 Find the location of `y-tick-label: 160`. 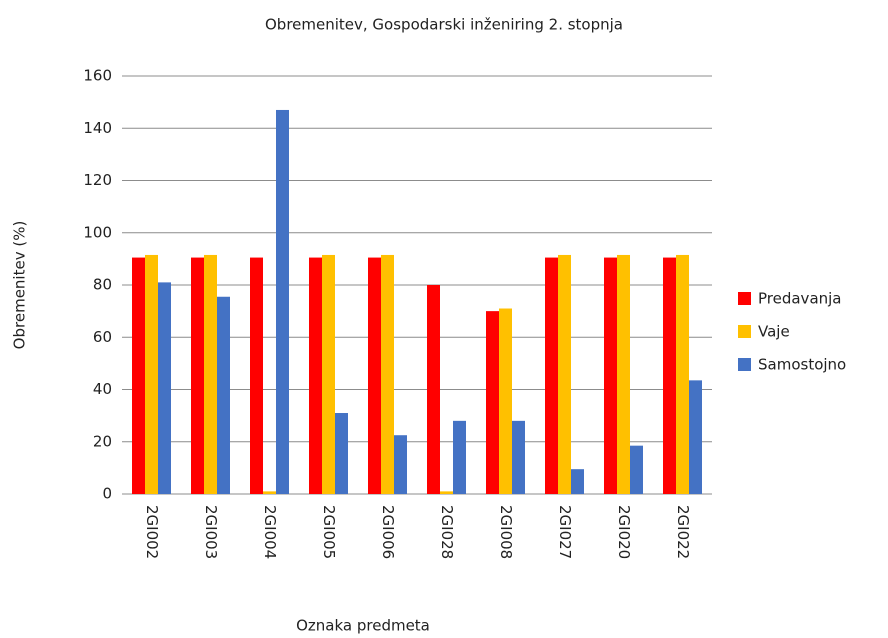

y-tick-label: 160 is located at coordinates (97, 76).